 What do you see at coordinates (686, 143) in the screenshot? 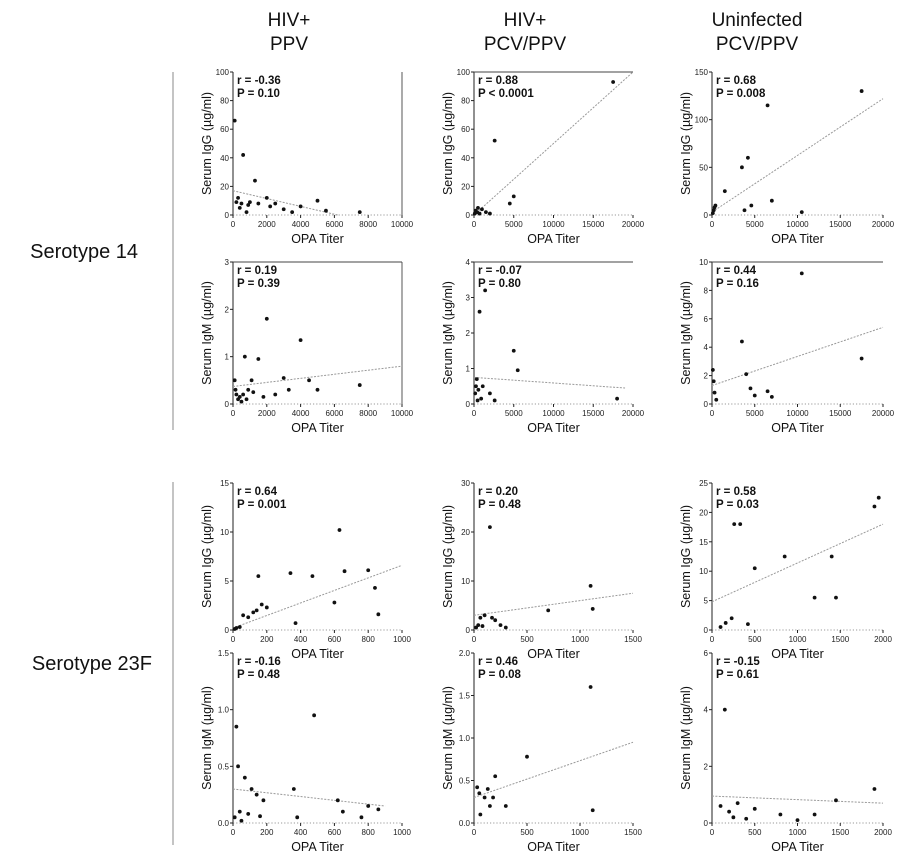
I see `y-axis-label: Serum IgG (µg/ml)` at bounding box center [686, 143].